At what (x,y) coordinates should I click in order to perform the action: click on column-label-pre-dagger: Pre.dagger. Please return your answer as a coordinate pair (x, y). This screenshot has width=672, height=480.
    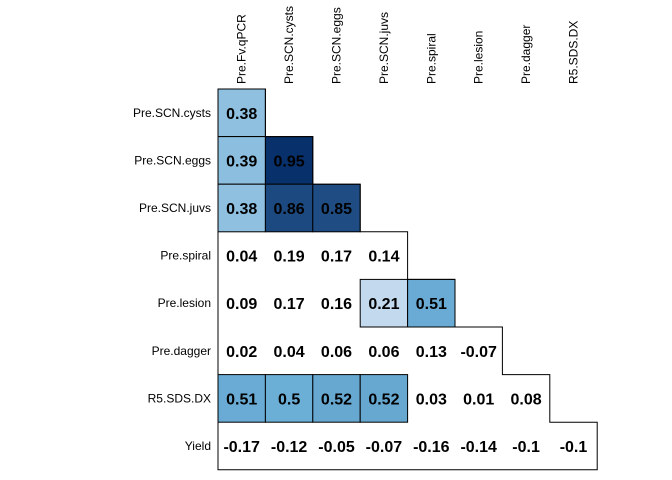
    Looking at the image, I should click on (526, 54).